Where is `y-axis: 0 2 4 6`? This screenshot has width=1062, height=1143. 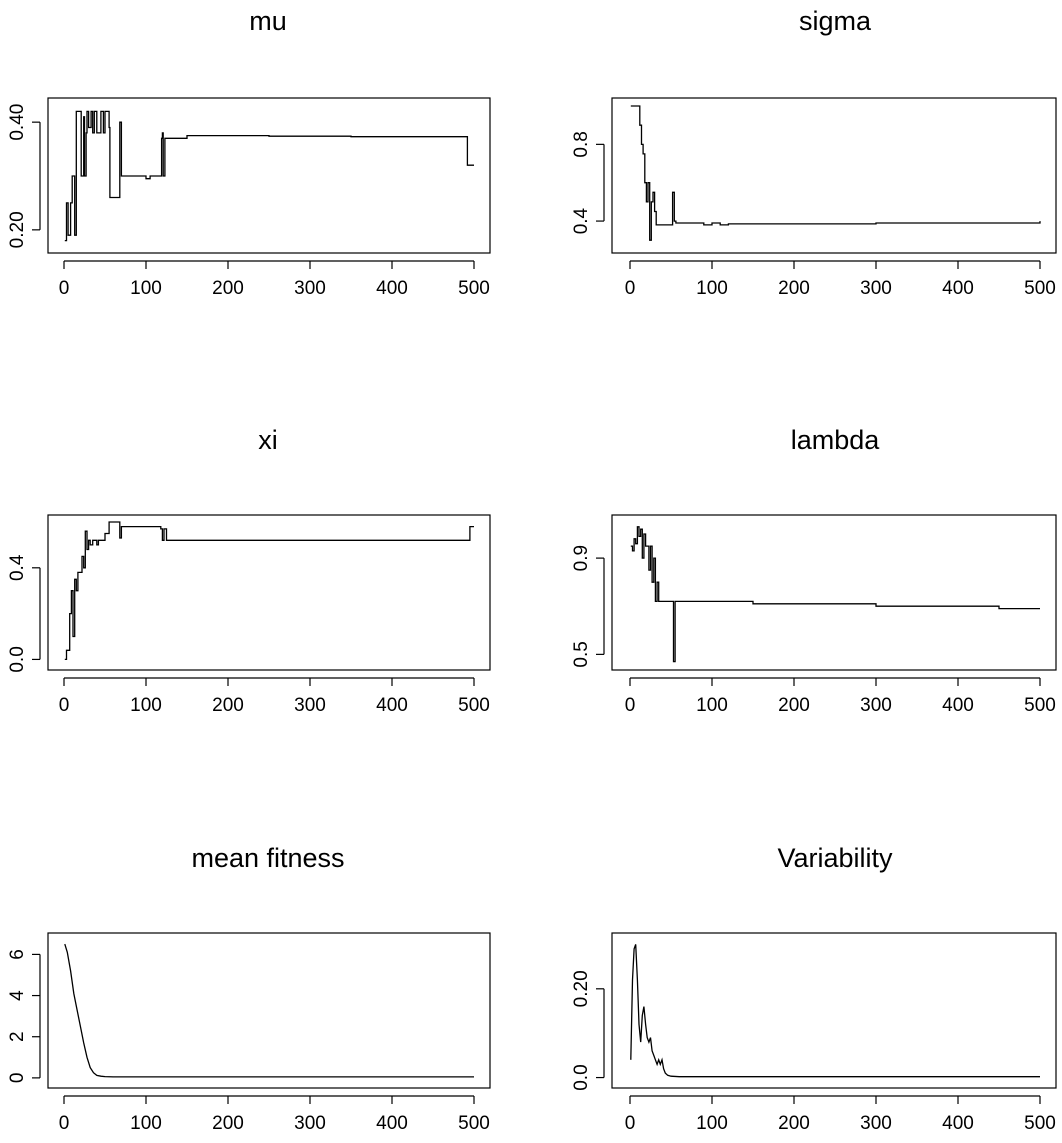
y-axis: 0 2 4 6 is located at coordinates (24, 1016).